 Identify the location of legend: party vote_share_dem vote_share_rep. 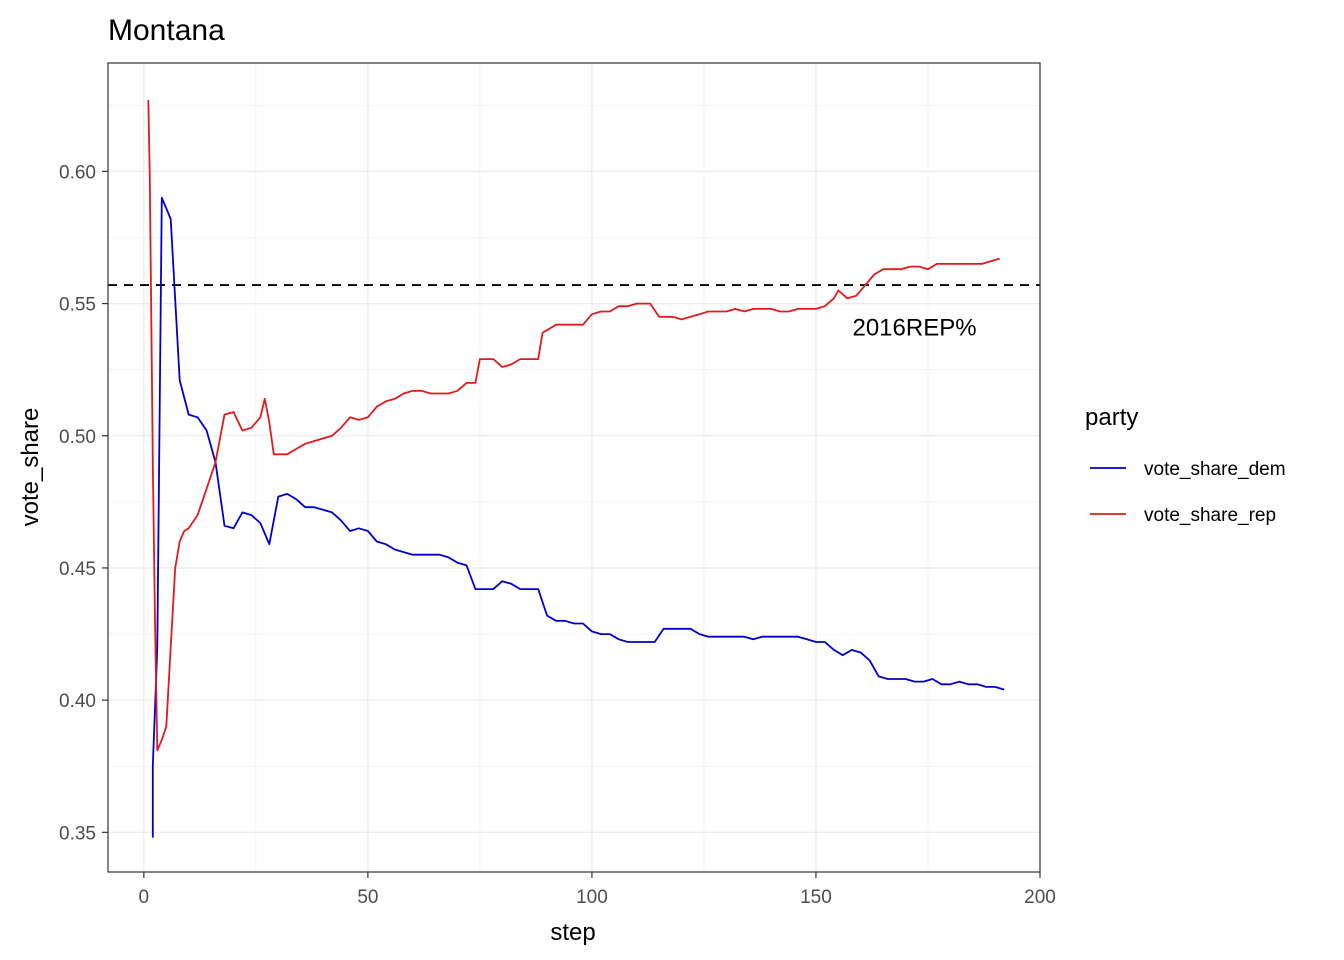
(1185, 465).